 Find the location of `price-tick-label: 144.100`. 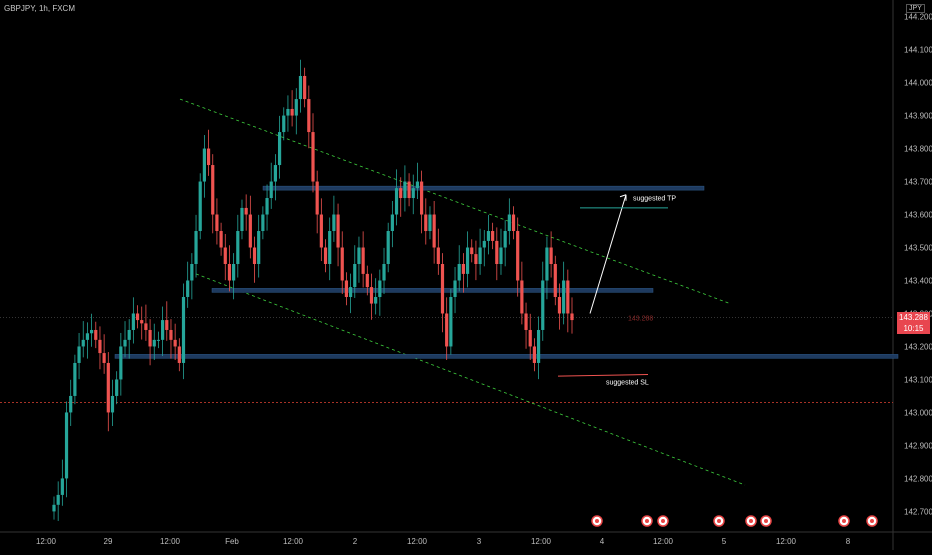

price-tick-label: 144.100 is located at coordinates (918, 50).